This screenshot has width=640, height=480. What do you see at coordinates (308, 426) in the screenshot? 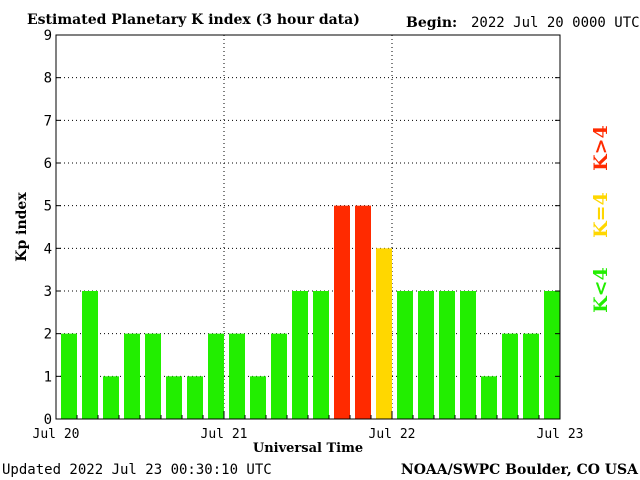
I see `x-axis-ticks: Jul 20 Jul 21 Jul 22 Jul 23` at bounding box center [308, 426].